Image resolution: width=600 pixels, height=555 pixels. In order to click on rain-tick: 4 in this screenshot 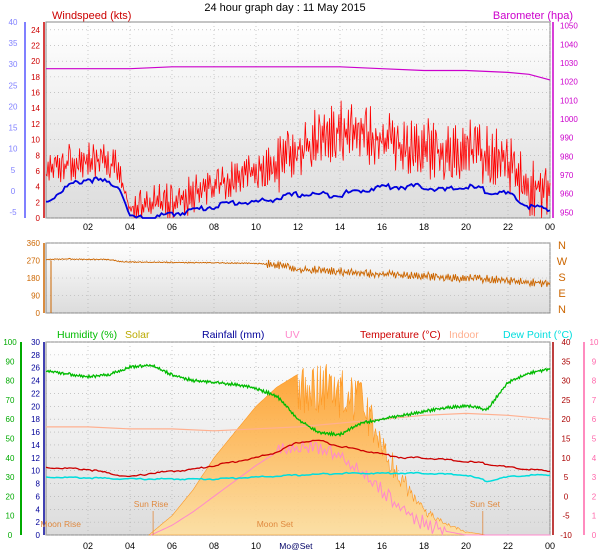, I will do `click(38, 509)`.